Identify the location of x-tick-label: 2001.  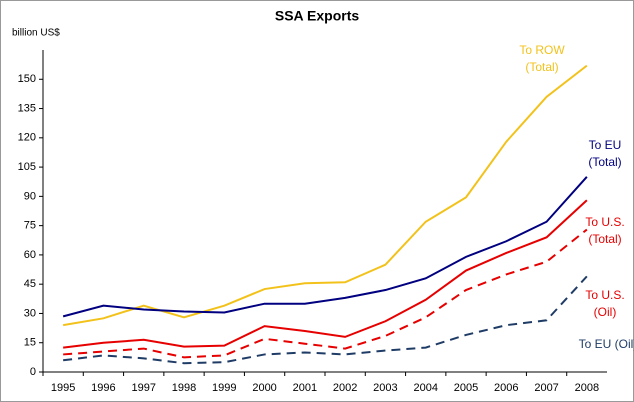
(305, 388).